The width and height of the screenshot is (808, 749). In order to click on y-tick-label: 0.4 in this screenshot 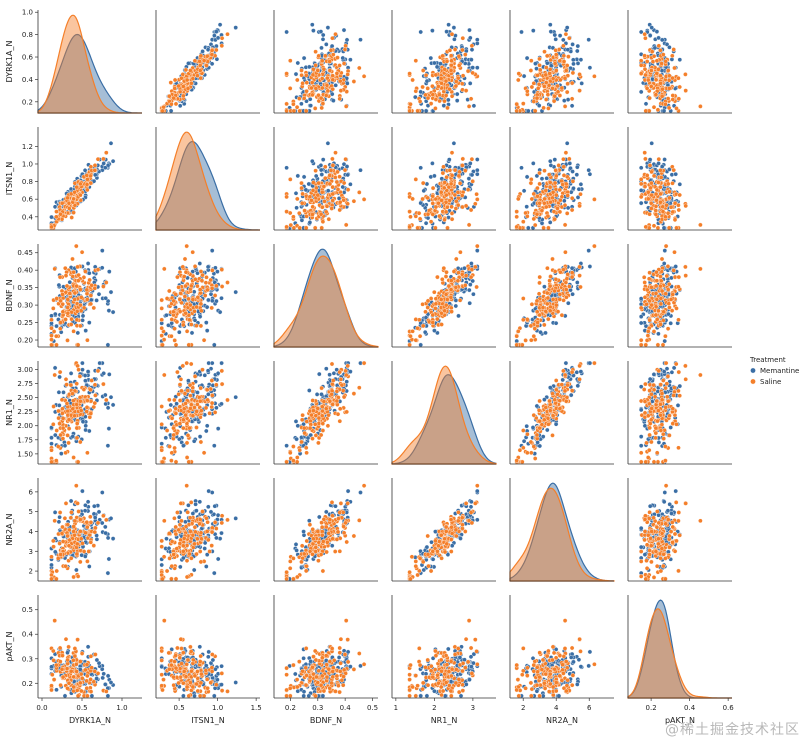, I will do `click(28, 80)`.